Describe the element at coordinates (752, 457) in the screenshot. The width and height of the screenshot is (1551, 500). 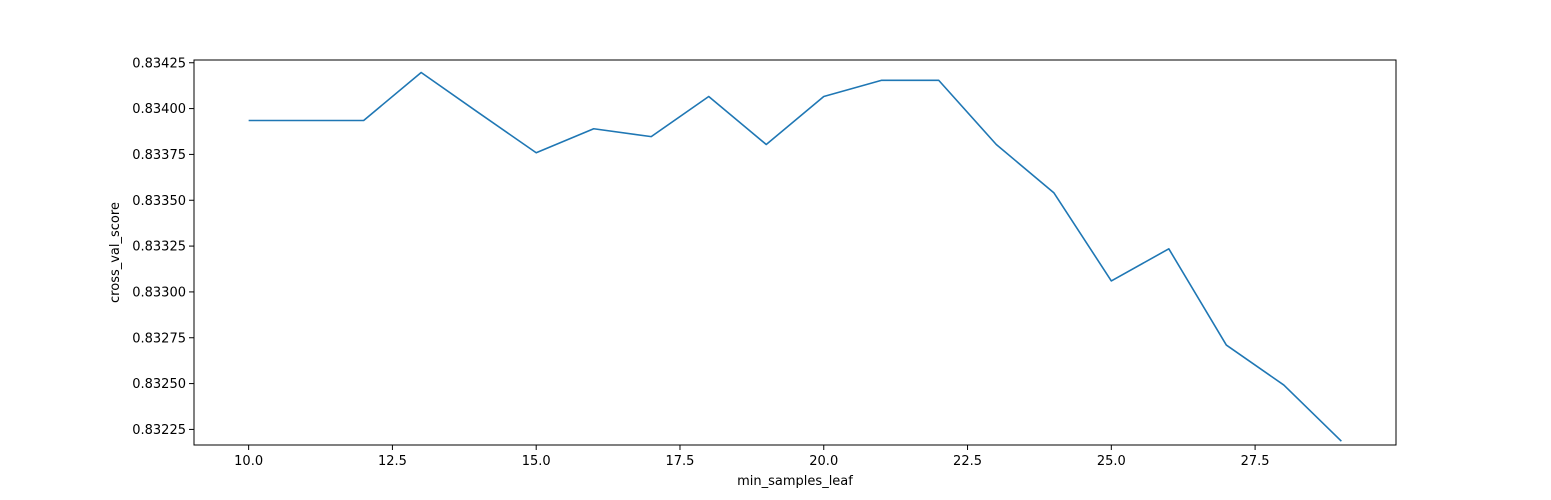
I see `x-axis: 10.0 12.5 15.0 17.5 20.0 22.5 25.0 27.5` at that location.